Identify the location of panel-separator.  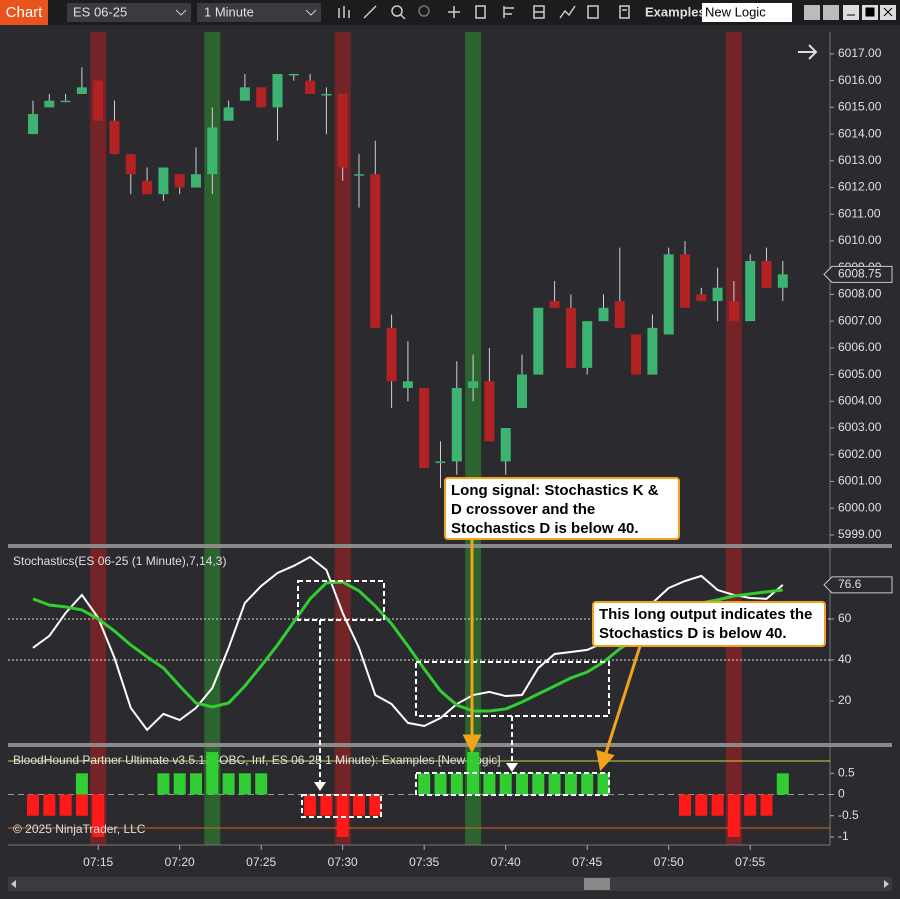
(450, 745).